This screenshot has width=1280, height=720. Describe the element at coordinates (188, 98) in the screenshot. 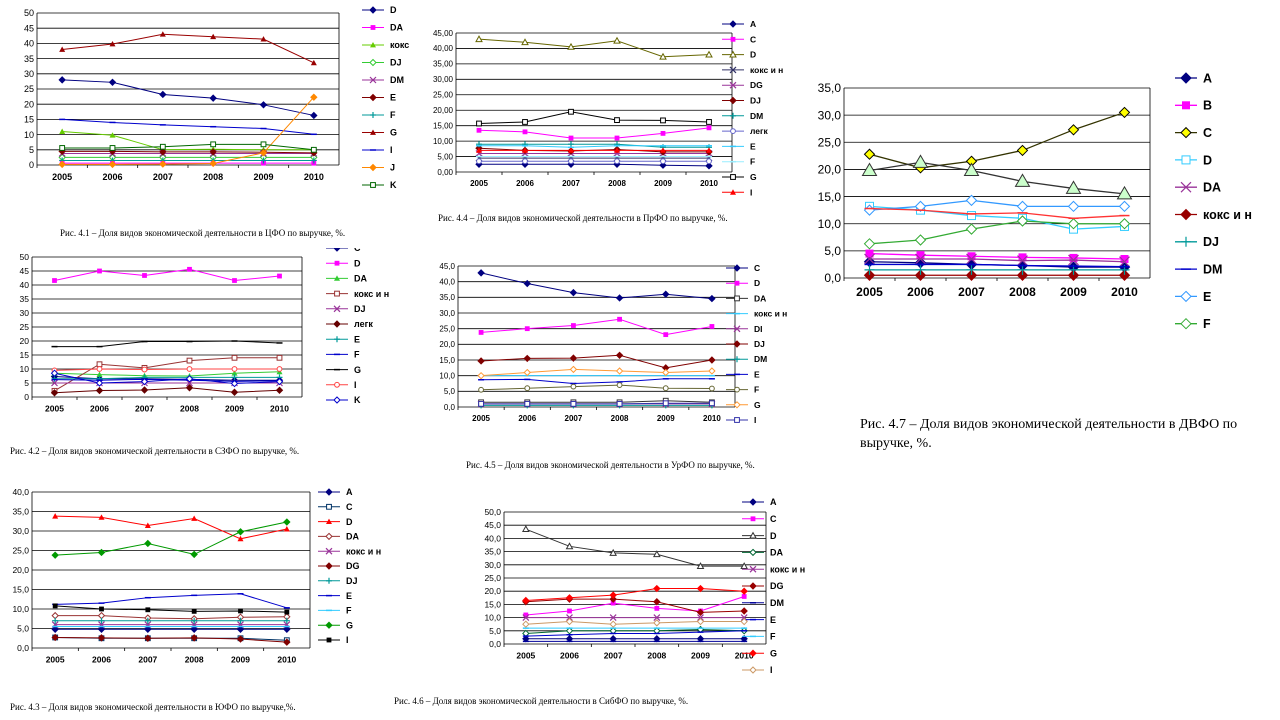

I see `series-D` at that location.